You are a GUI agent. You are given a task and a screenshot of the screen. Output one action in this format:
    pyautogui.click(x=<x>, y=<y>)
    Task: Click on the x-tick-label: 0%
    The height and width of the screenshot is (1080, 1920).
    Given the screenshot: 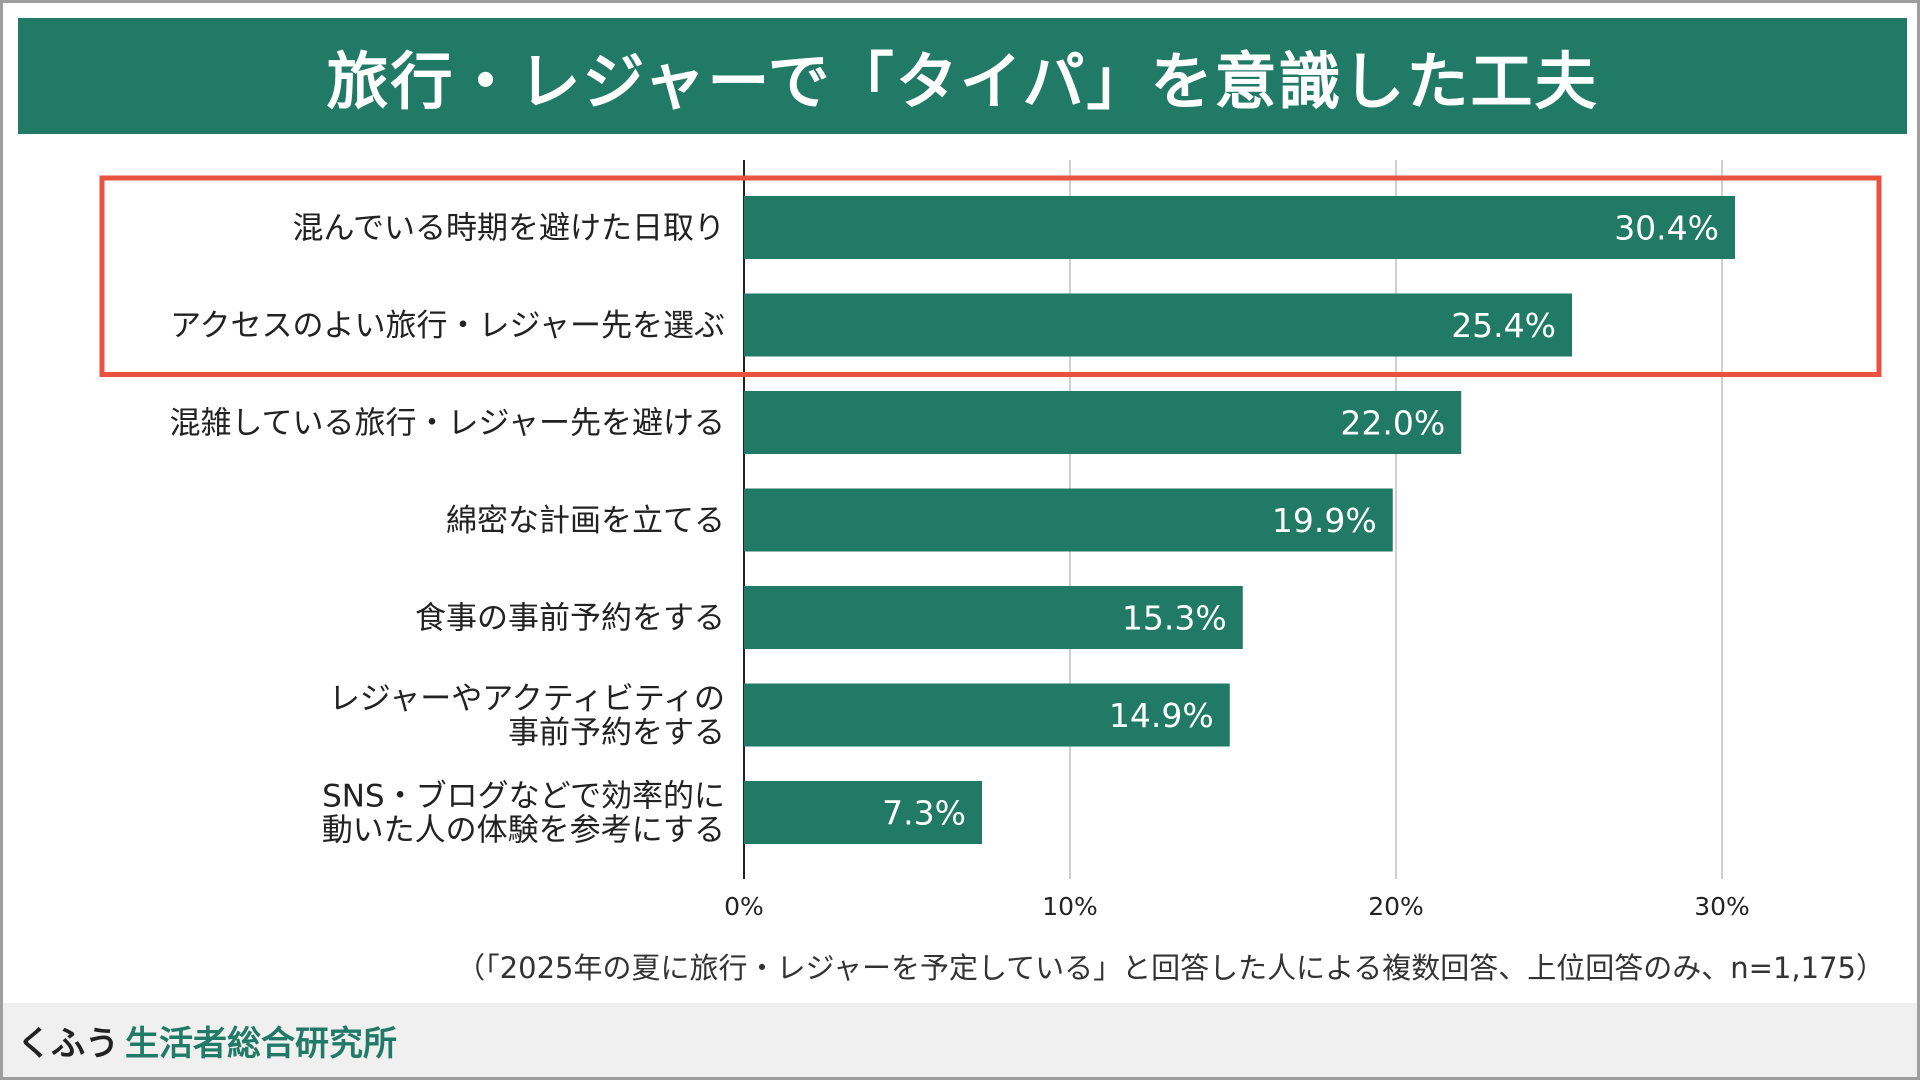 What is the action you would take?
    pyautogui.click(x=744, y=906)
    